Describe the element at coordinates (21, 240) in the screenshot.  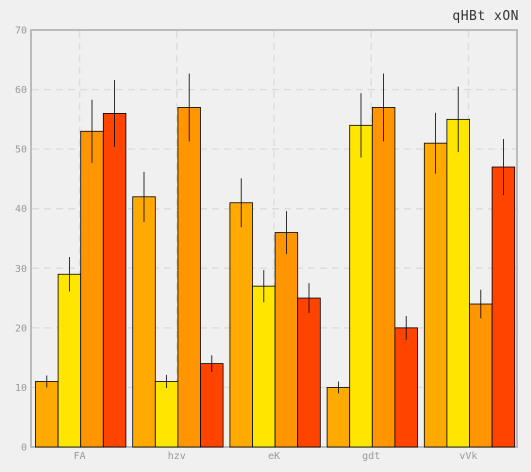
I see `y-axis-ticks: 0 10 20 30 40 50 60 70` at that location.